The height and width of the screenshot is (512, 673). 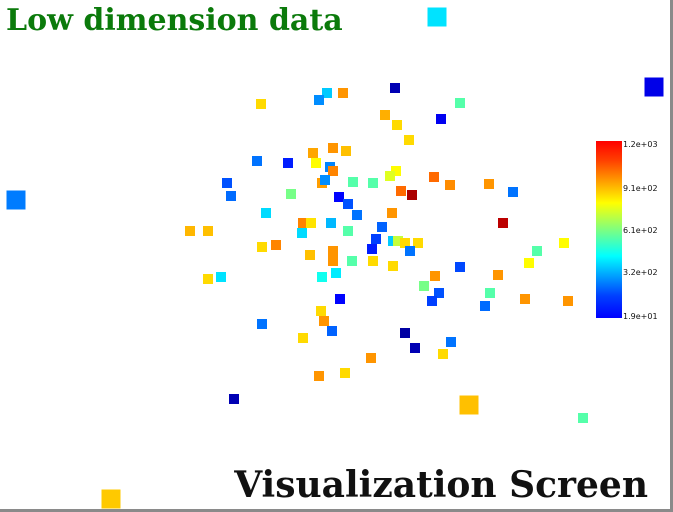 What do you see at coordinates (609, 229) in the screenshot?
I see `colorbar-gradient` at bounding box center [609, 229].